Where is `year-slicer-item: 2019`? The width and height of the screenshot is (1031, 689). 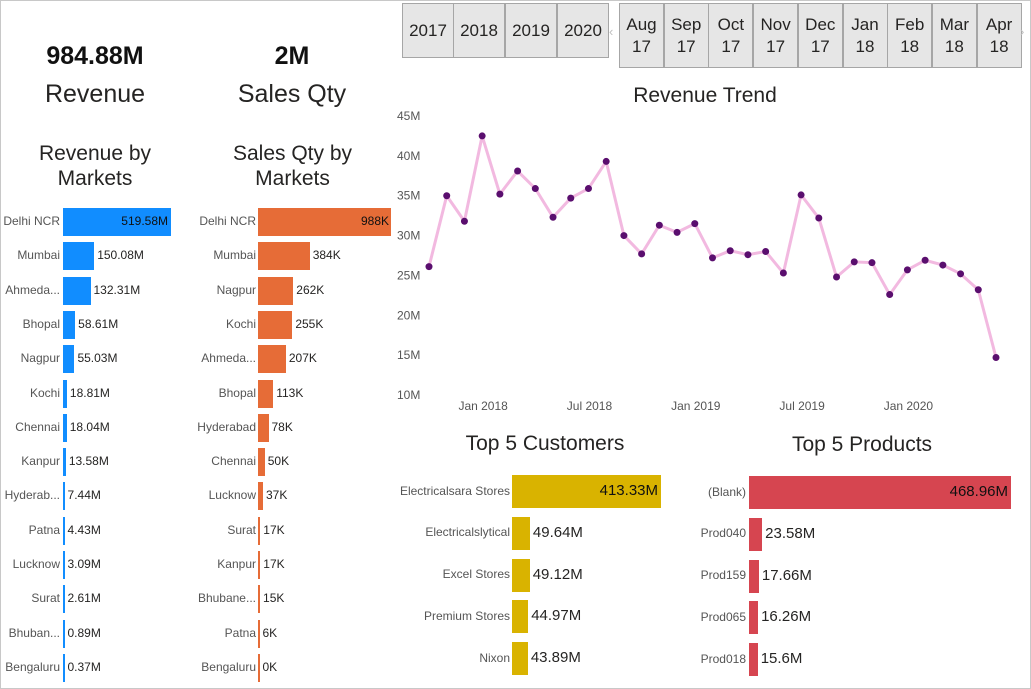
year-slicer-item: 2019 is located at coordinates (531, 30).